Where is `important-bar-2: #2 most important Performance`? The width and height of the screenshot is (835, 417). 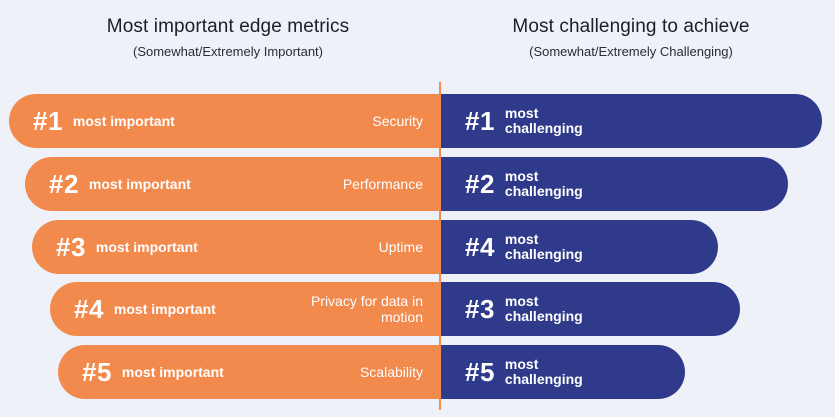 important-bar-2: #2 most important Performance is located at coordinates (233, 184).